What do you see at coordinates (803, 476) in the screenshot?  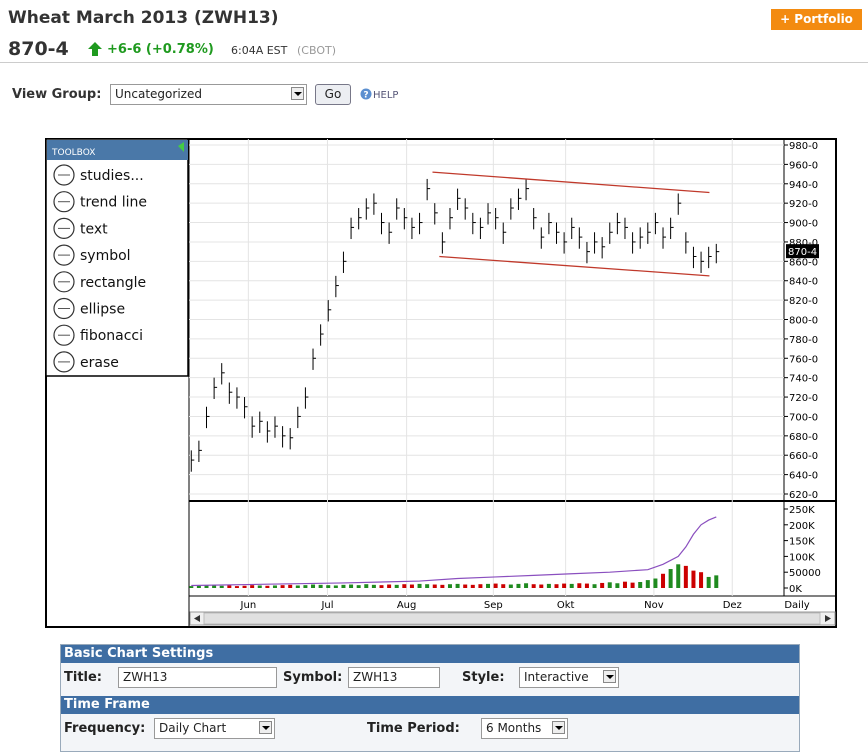 I see `y-tick-label: 640-0` at bounding box center [803, 476].